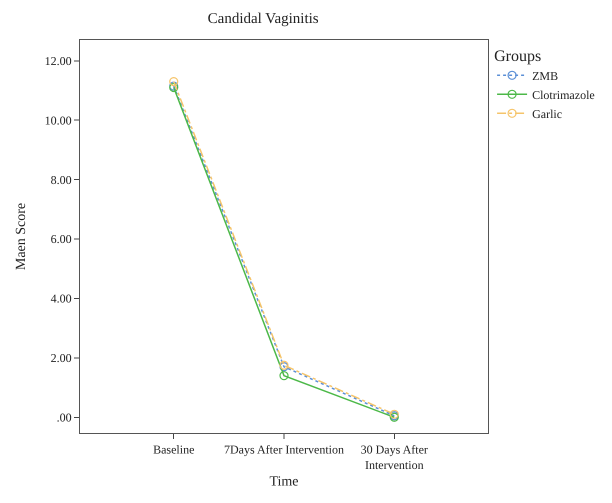 The image size is (612, 503). What do you see at coordinates (545, 75) in the screenshot?
I see `legend-label: ZMB` at bounding box center [545, 75].